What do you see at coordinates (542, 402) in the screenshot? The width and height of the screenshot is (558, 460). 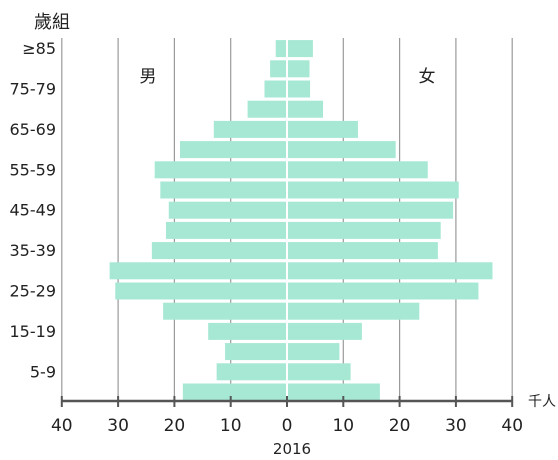 I see `x-axis-unit: 千人` at bounding box center [542, 402].